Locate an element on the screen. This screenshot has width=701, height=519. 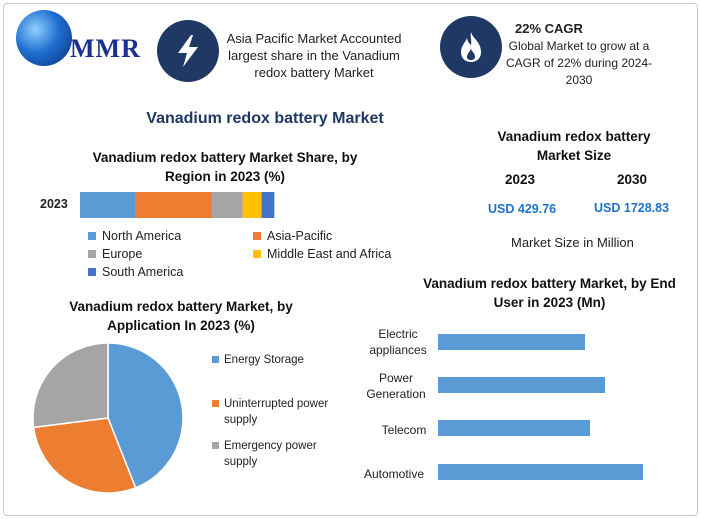
market-size-note: Market Size in Million is located at coordinates (572, 242).